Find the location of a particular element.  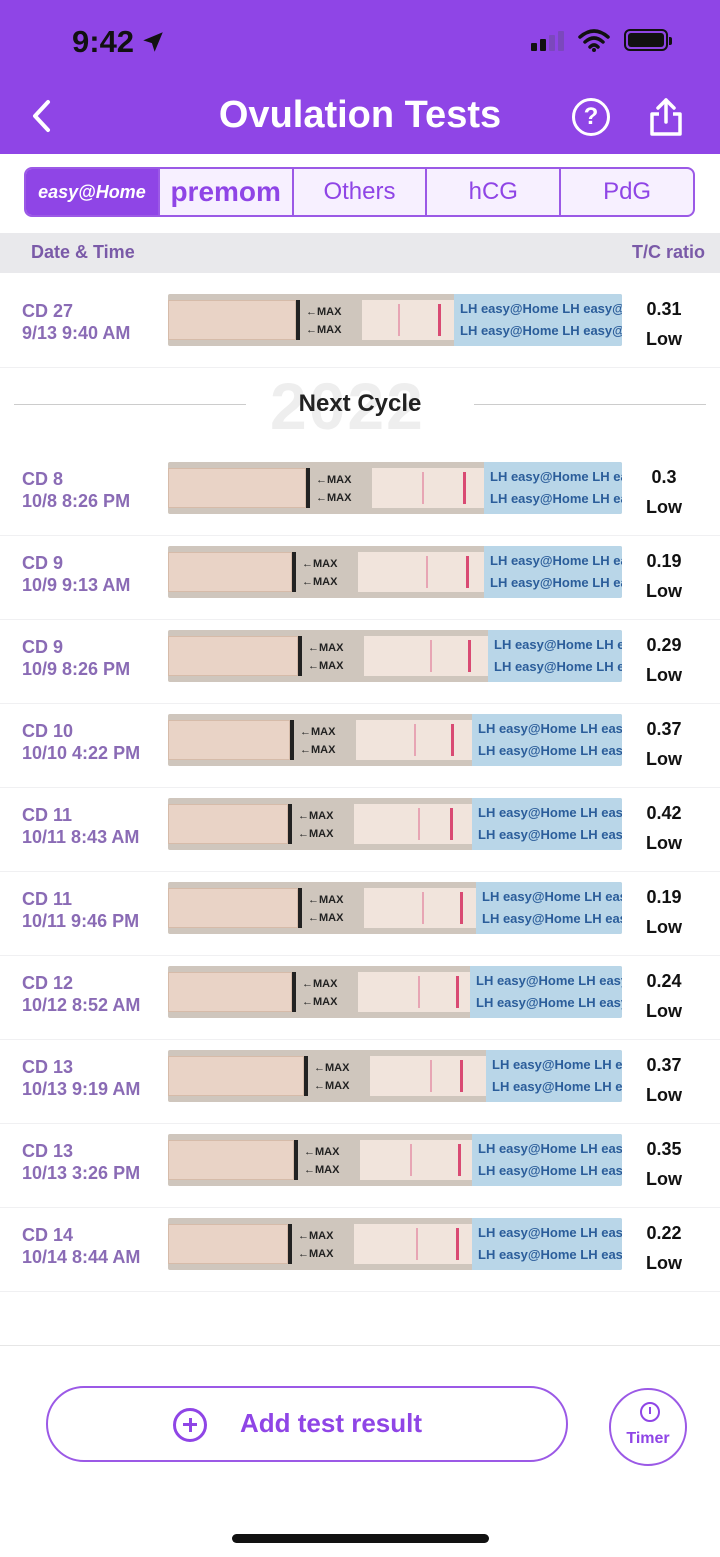

year-watermark: 2022 is located at coordinates (347, 406).